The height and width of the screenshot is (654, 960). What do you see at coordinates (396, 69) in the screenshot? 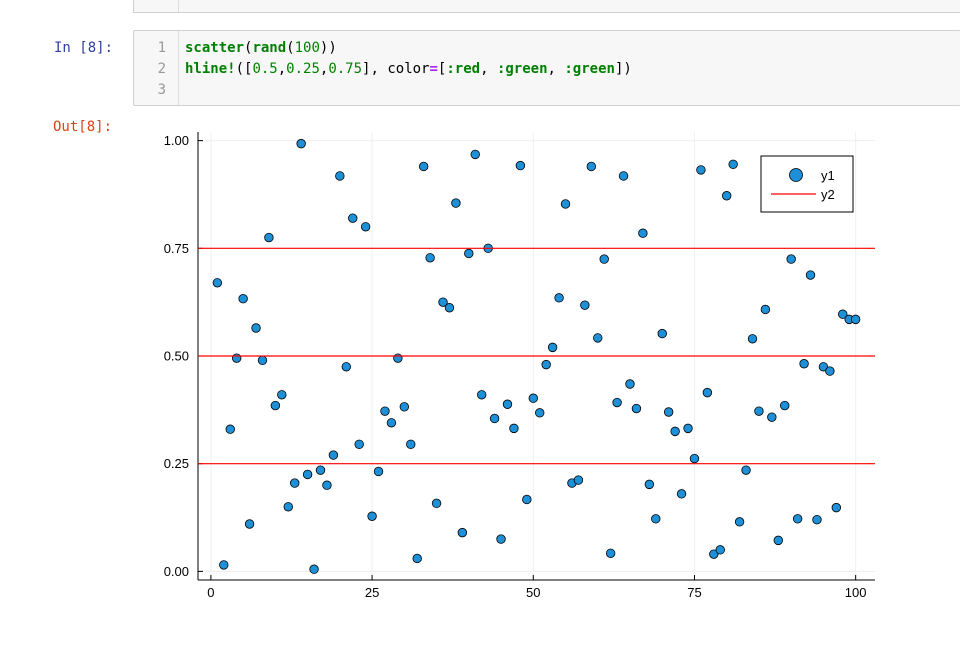
I see `code-punct: ], color` at bounding box center [396, 69].